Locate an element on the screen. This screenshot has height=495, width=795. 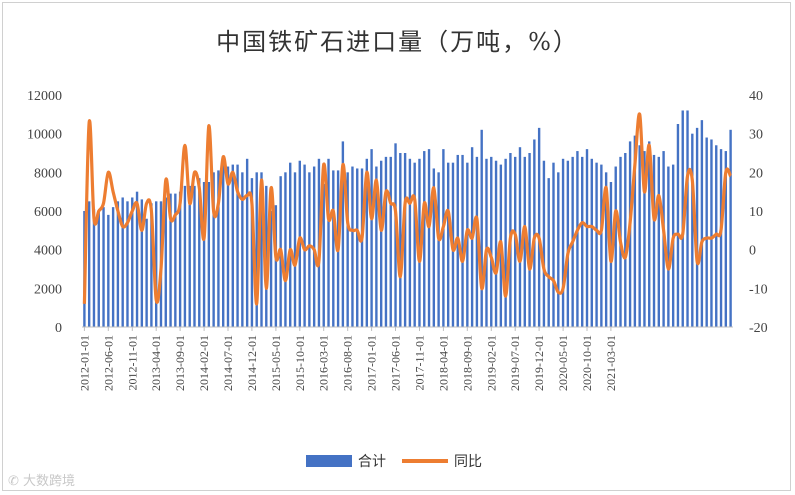
watermark-logo: ✆ 大数跨境 is located at coordinates (41, 479).